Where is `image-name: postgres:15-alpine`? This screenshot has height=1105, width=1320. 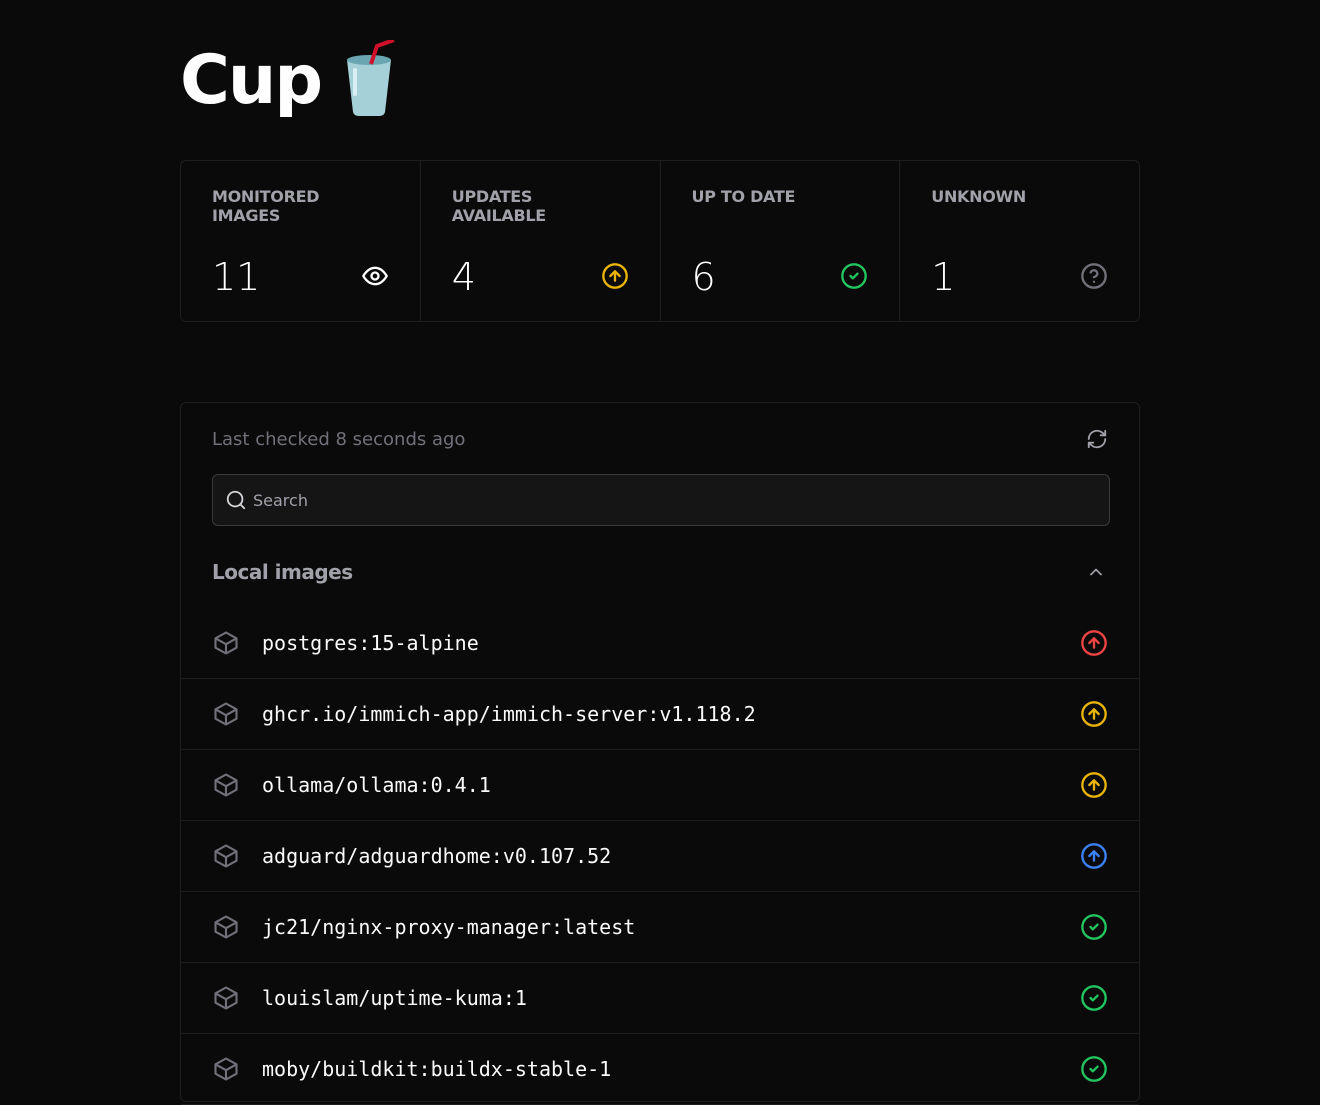 image-name: postgres:15-alpine is located at coordinates (370, 643).